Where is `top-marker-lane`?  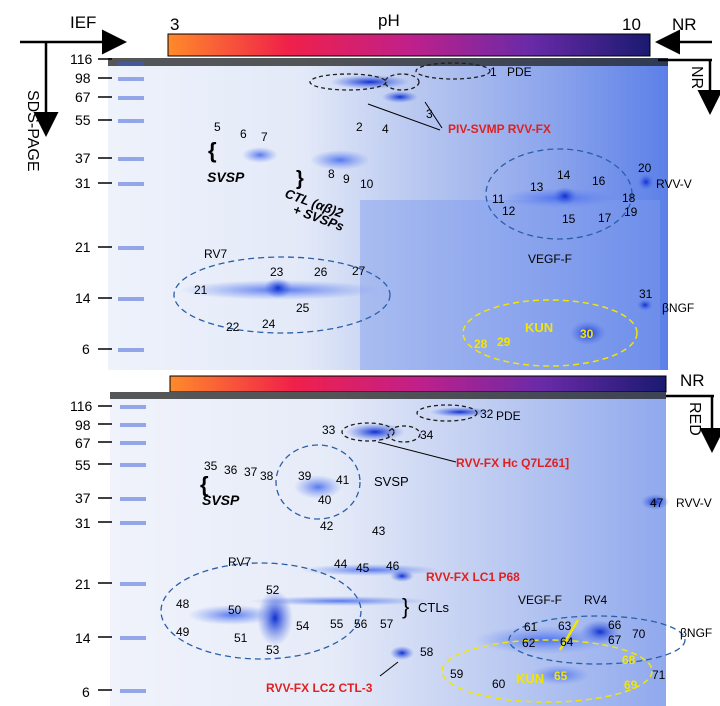 top-marker-lane is located at coordinates (131, 207).